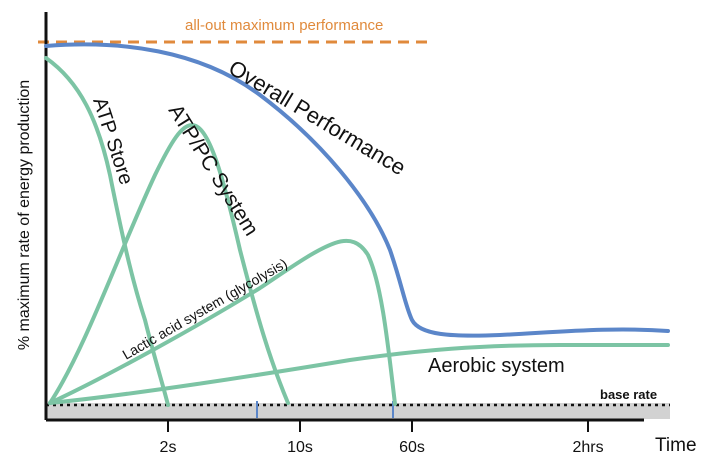  What do you see at coordinates (359, 373) in the screenshot?
I see `series-aerobic-system` at bounding box center [359, 373].